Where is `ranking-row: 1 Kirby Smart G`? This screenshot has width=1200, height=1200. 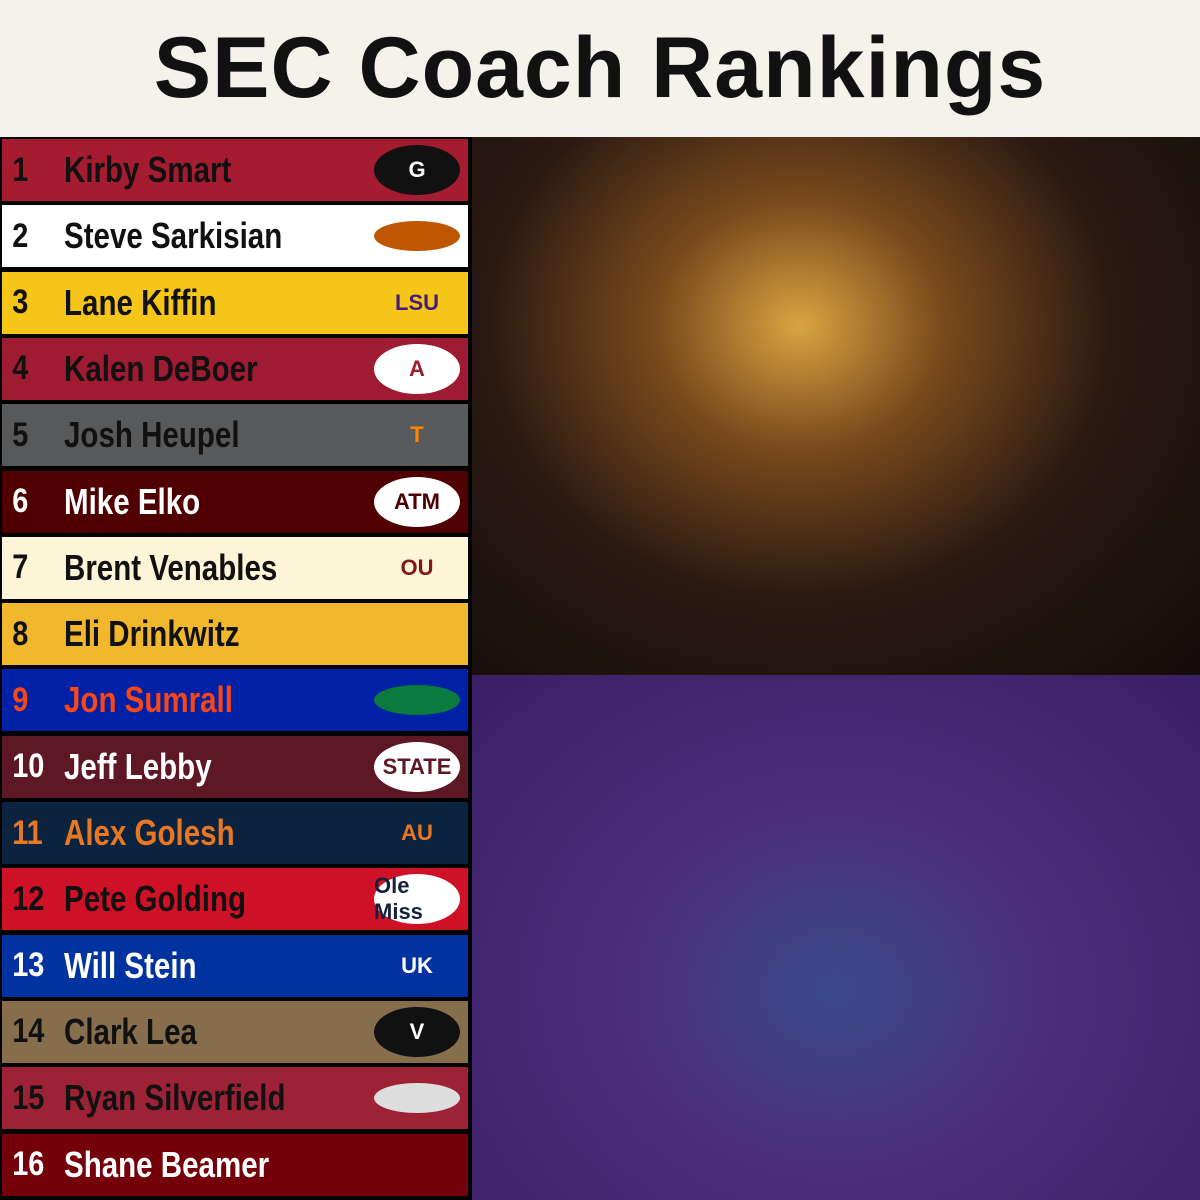
ranking-row: 1 Kirby Smart G is located at coordinates (235, 170).